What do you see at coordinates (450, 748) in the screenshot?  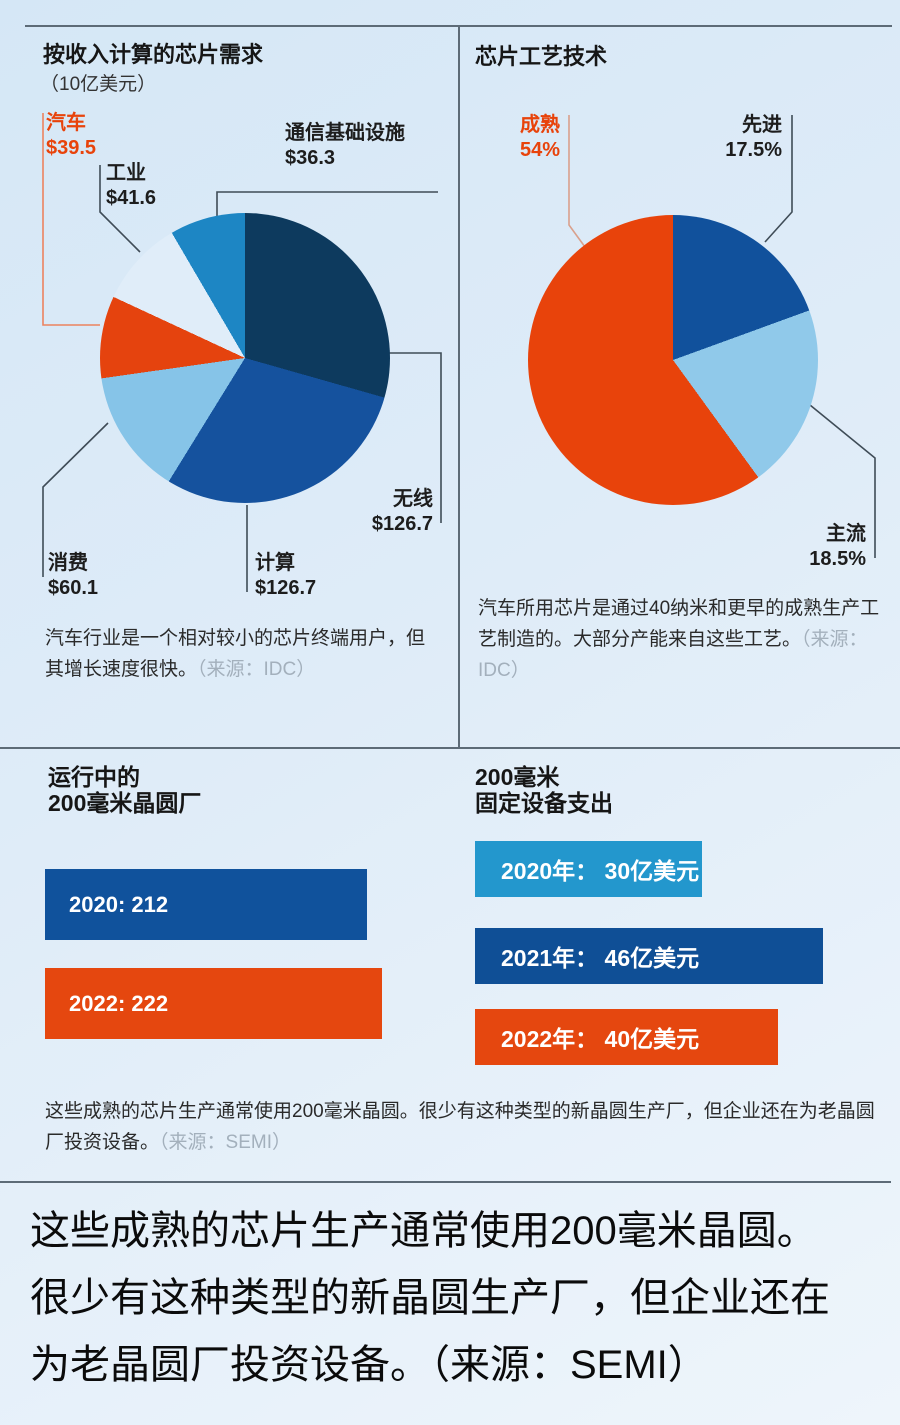 I see `middle-divider-line` at bounding box center [450, 748].